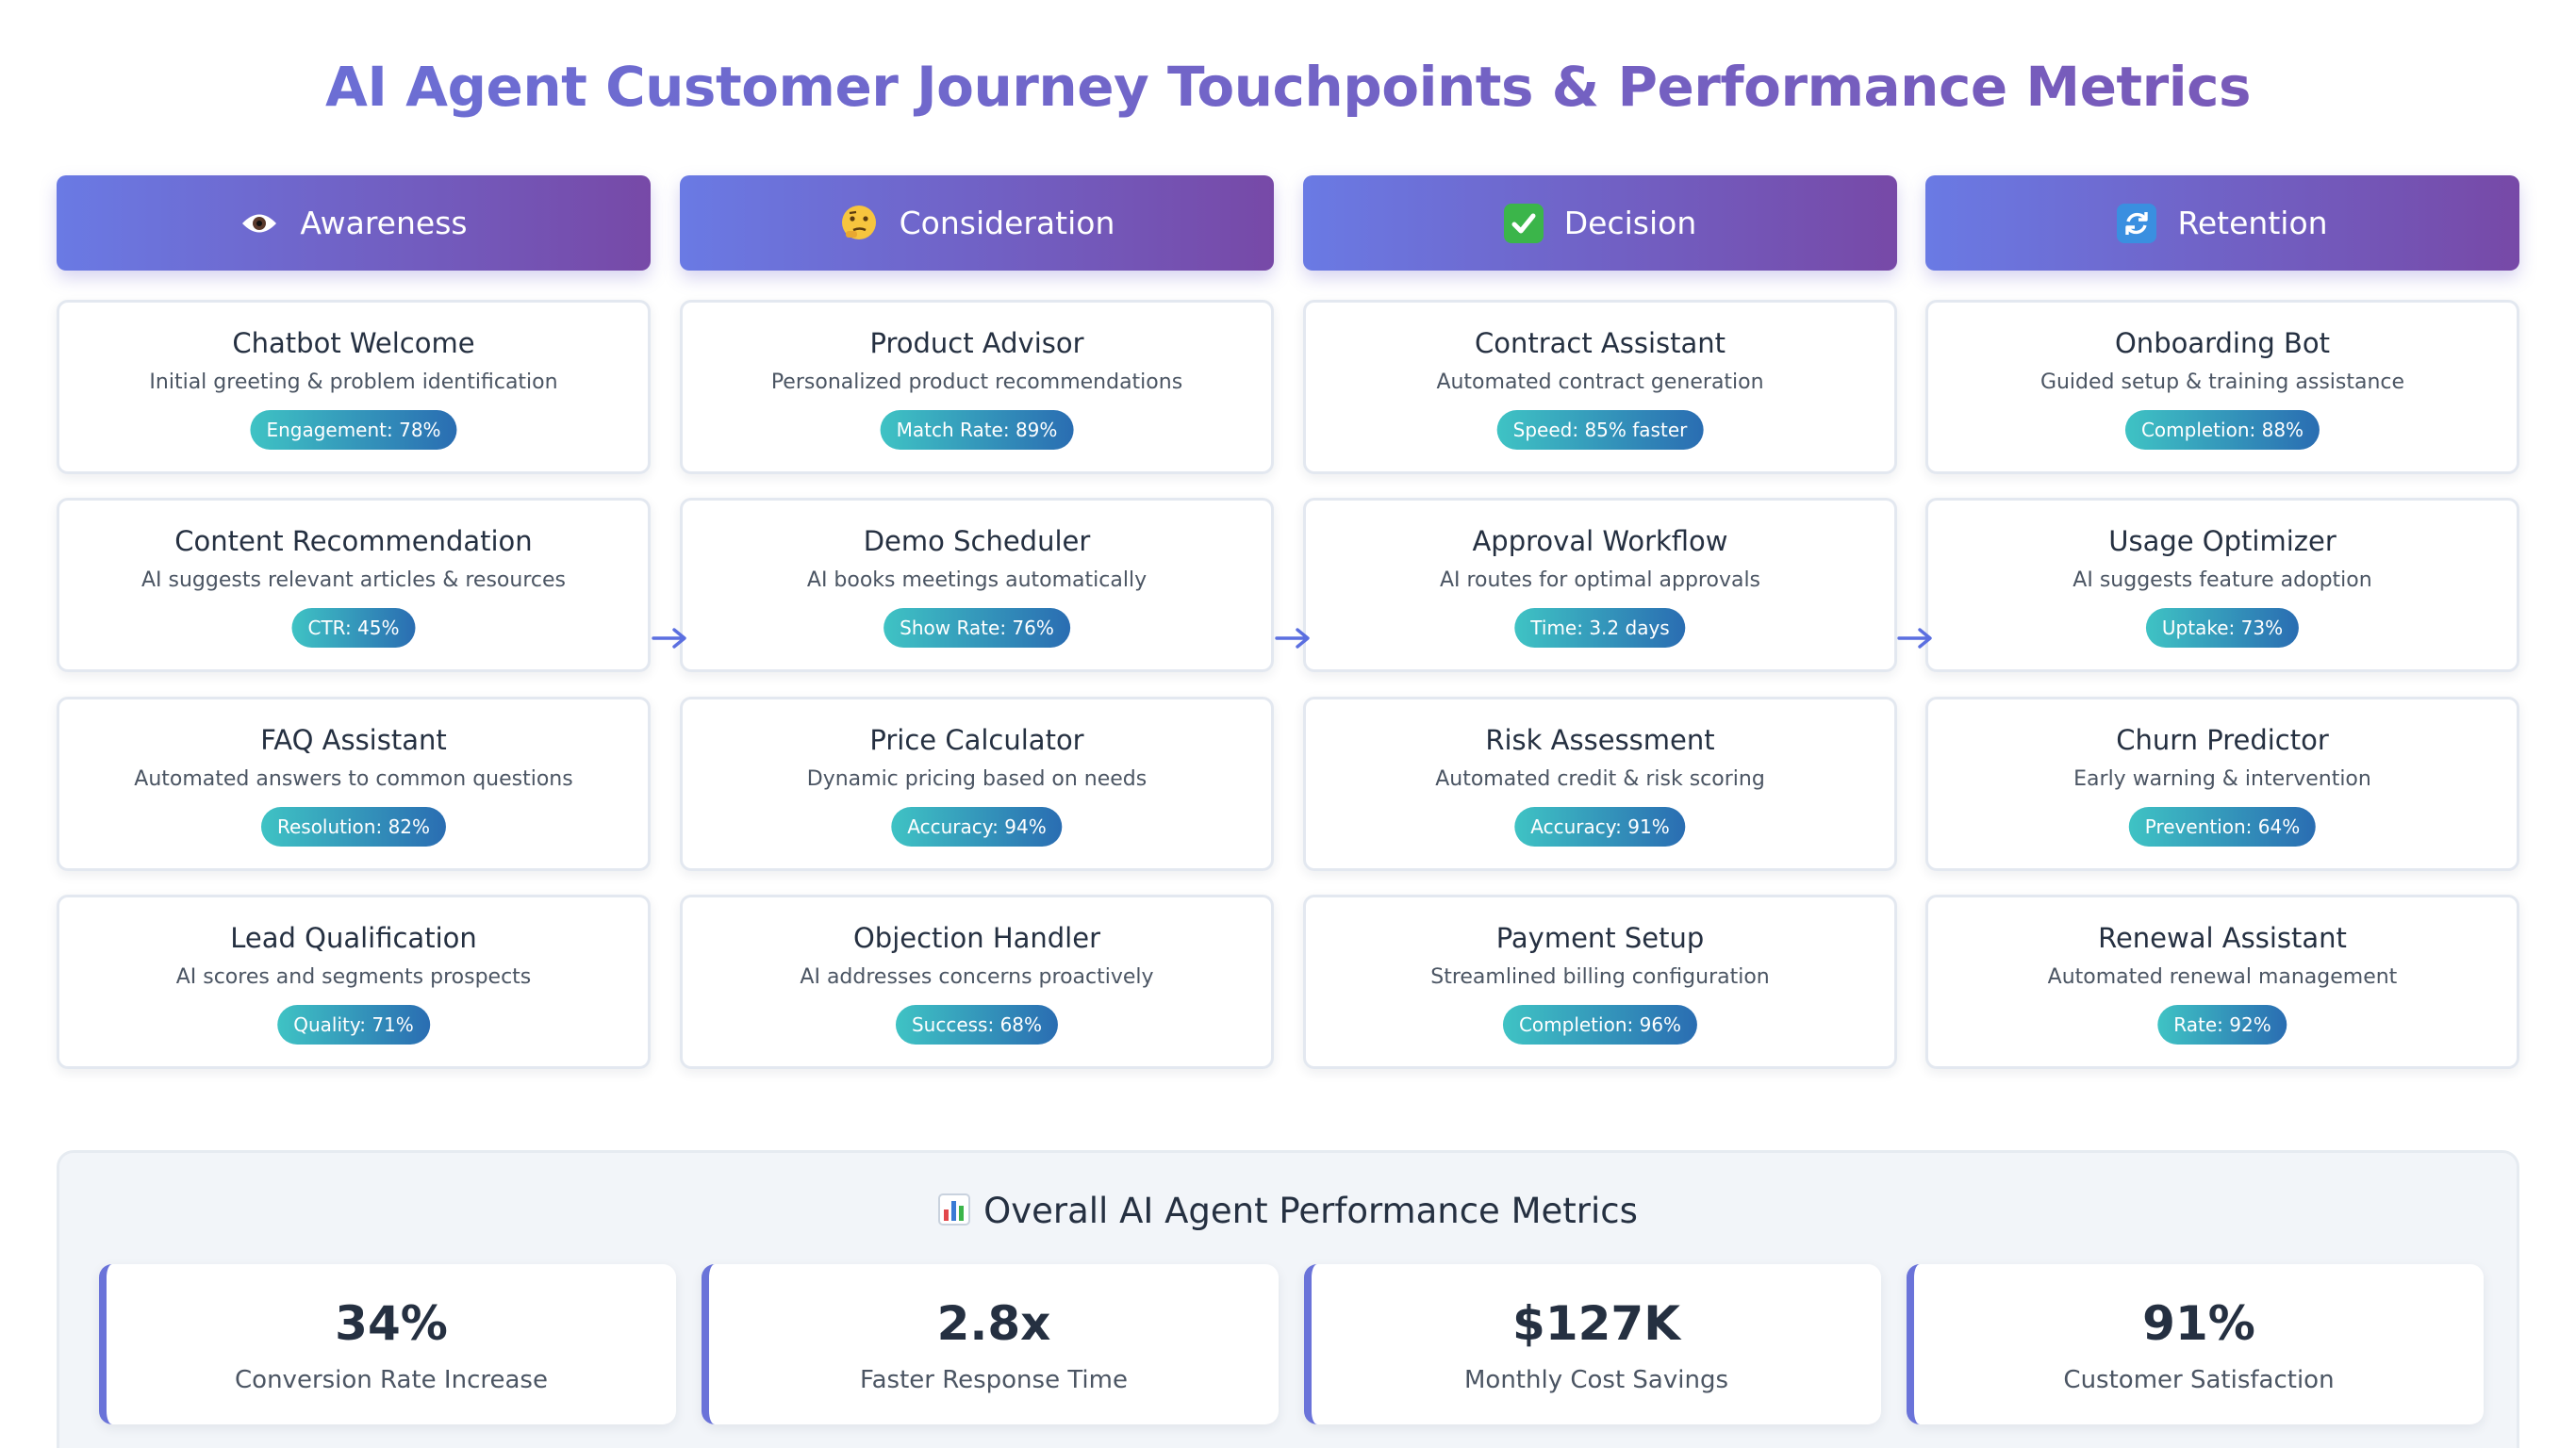 The height and width of the screenshot is (1448, 2576). I want to click on stage-label-consideration: Consideration, so click(1007, 223).